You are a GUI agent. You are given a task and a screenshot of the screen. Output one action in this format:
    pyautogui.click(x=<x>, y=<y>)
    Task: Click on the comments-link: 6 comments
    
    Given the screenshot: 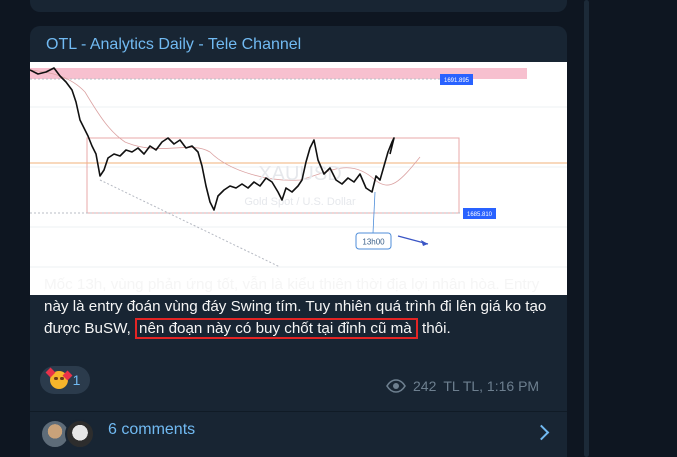 What is the action you would take?
    pyautogui.click(x=152, y=429)
    